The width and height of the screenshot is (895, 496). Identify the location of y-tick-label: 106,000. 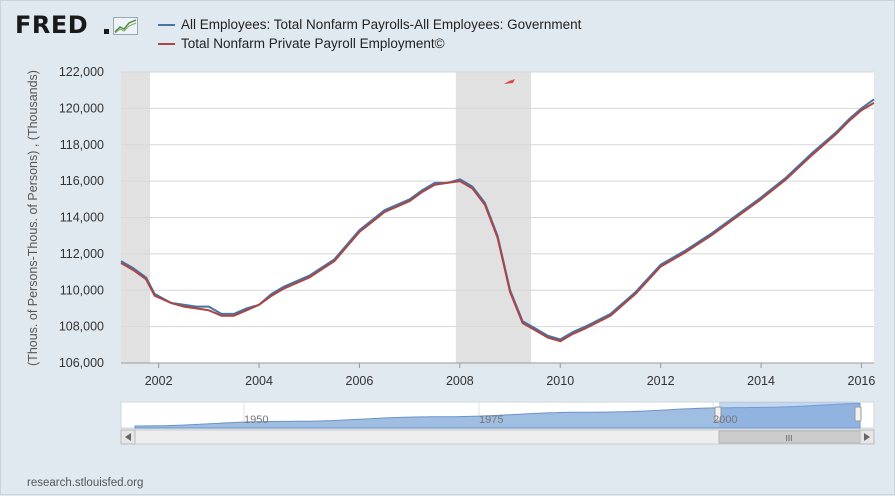
(81, 363).